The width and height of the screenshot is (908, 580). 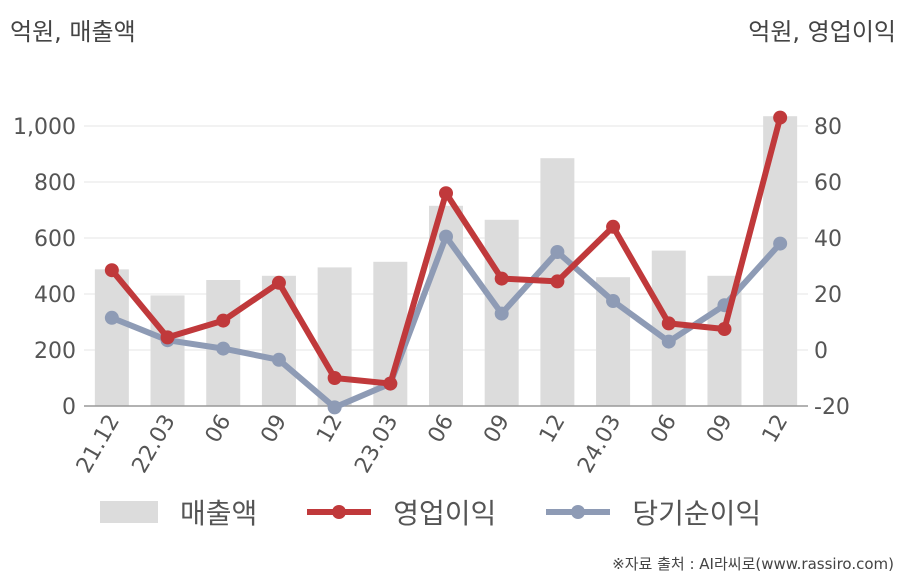 I want to click on x-tick-label: 22.03, so click(x=154, y=444).